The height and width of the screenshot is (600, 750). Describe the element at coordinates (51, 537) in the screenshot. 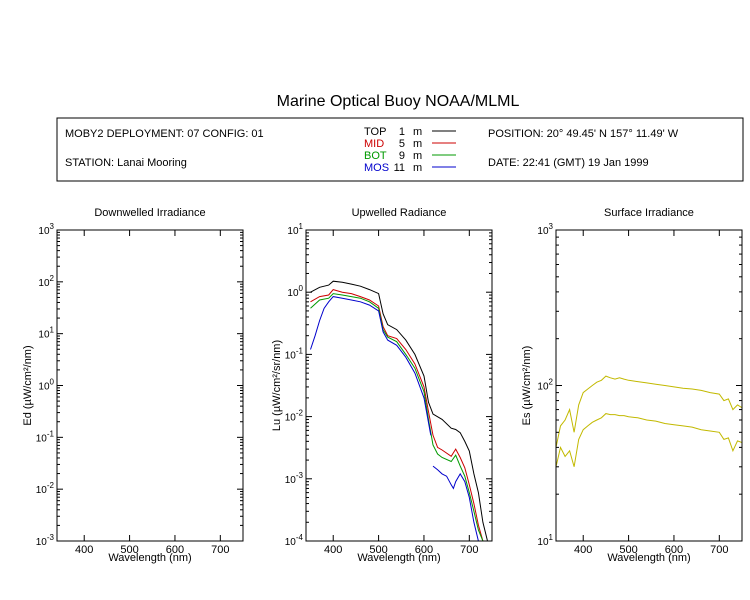

I see `y-tick-exp: -3` at that location.